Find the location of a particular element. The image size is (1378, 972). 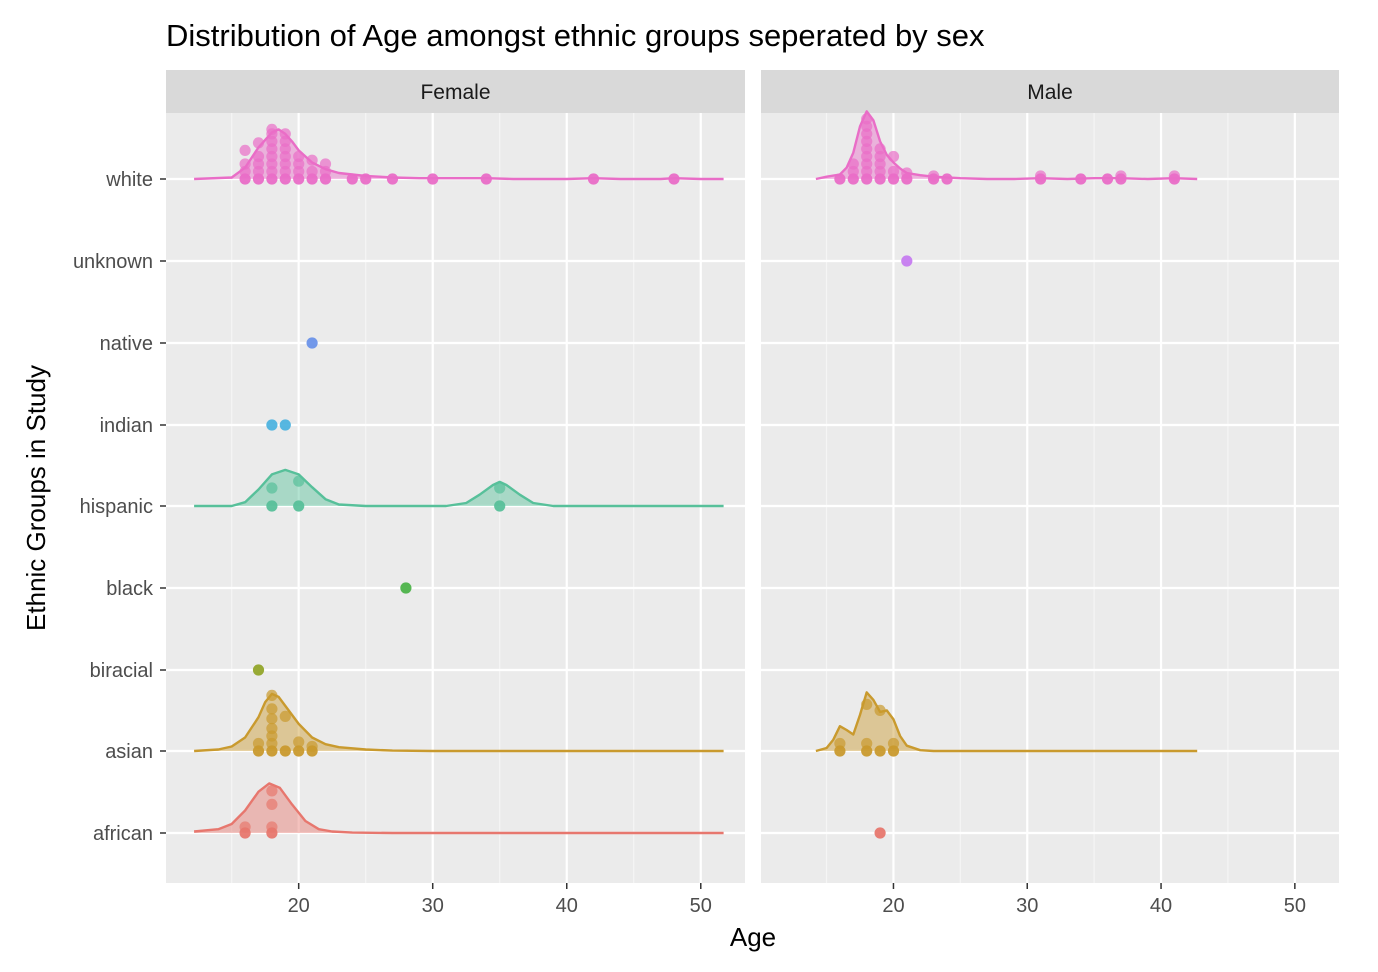

density-line-african is located at coordinates (458, 808).